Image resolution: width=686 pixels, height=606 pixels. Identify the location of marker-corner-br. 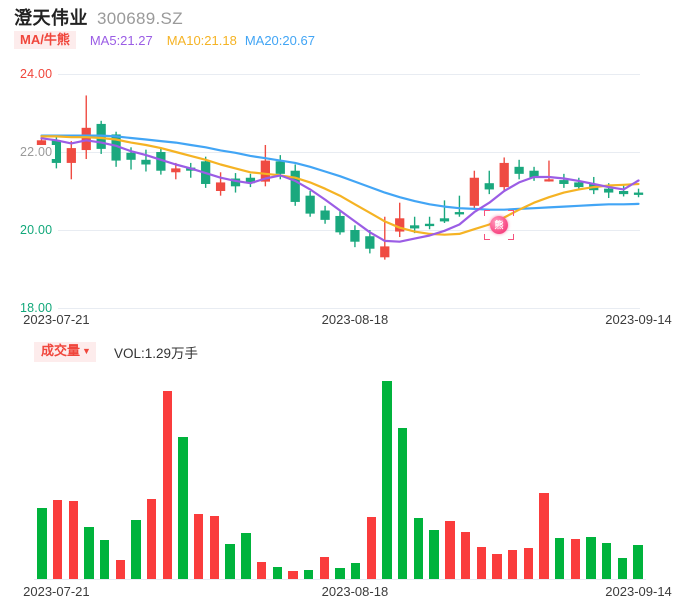
(511, 237).